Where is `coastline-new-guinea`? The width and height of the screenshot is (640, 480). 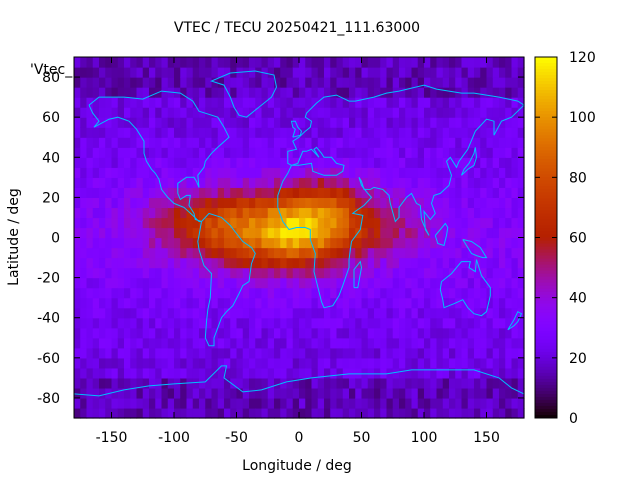
coastline-new-guinea is located at coordinates (475, 249).